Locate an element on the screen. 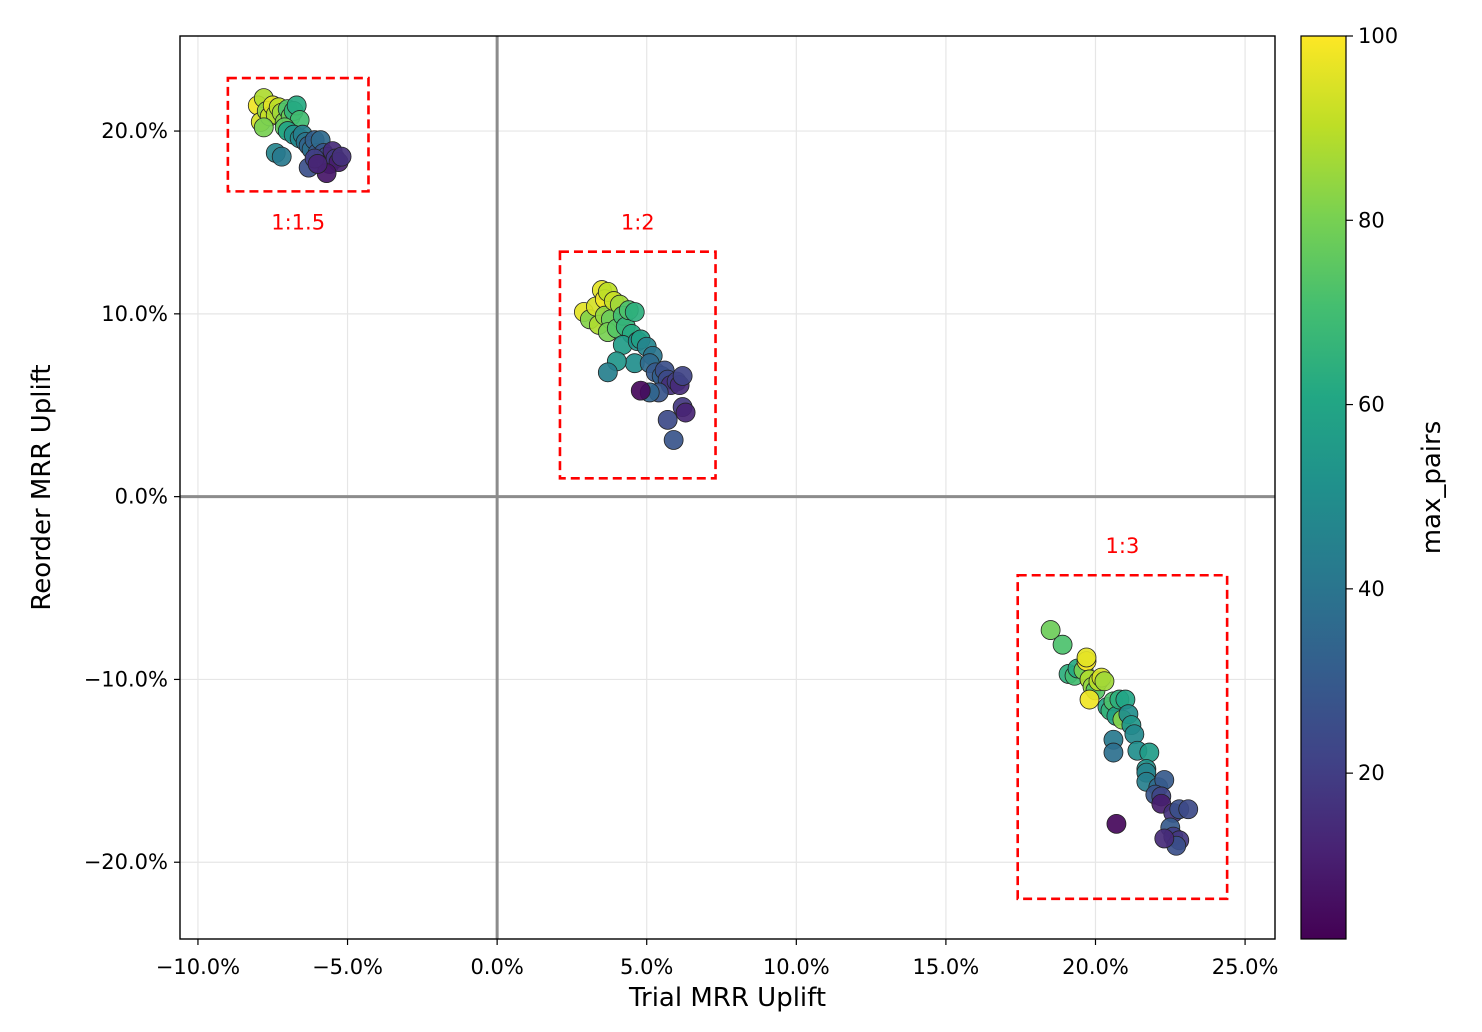 Image resolution: width=1482 pixels, height=1032 pixels. colorbar-title: max_pairs is located at coordinates (1432, 488).